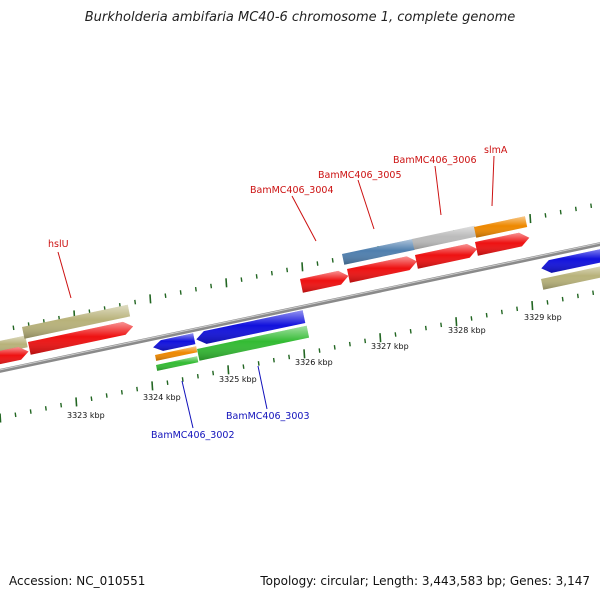 The image size is (600, 600). Describe the element at coordinates (438, 190) in the screenshot. I see `leader-bam3006` at that location.